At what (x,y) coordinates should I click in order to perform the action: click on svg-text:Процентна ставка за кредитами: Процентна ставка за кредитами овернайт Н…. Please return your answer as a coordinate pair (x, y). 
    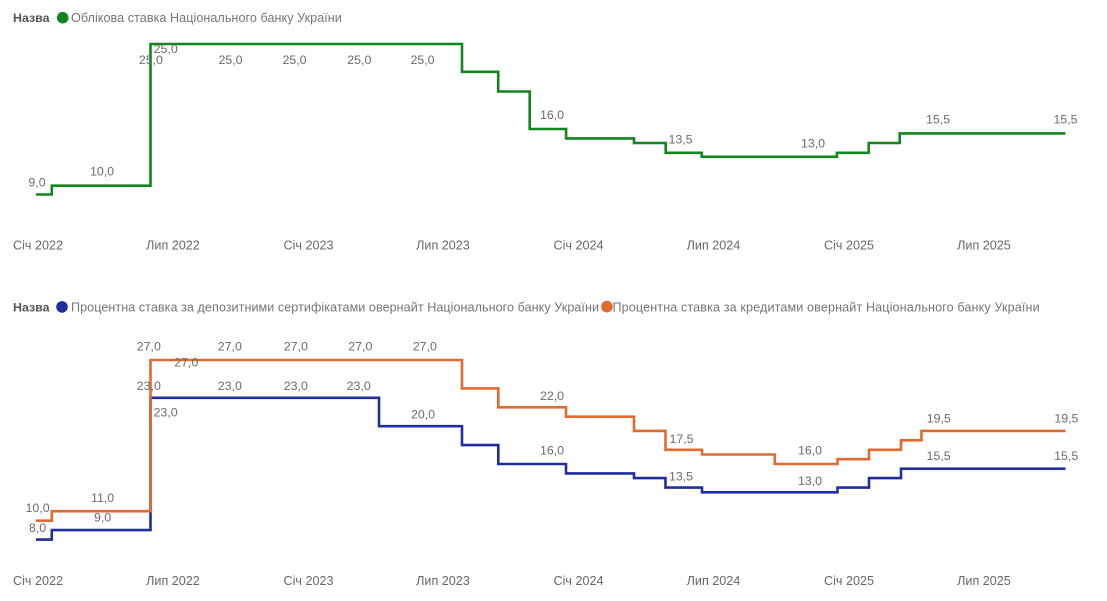
    Looking at the image, I should click on (826, 308).